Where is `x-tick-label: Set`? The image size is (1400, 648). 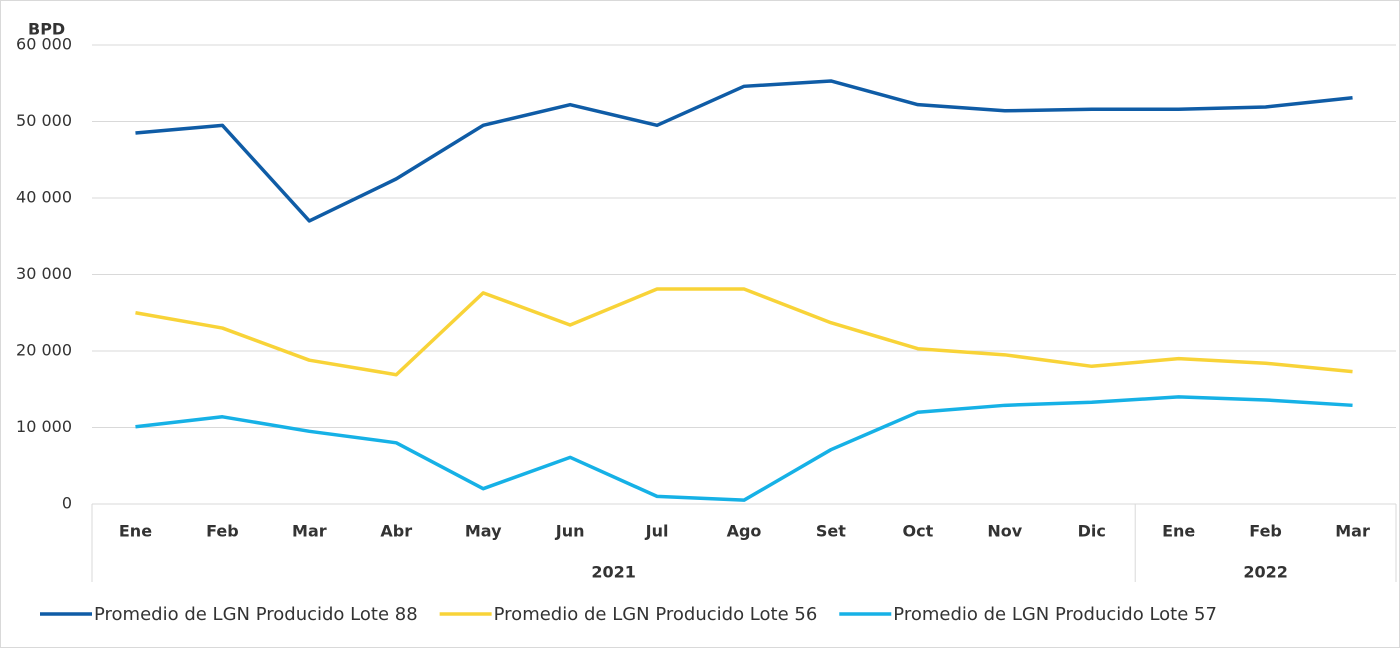
x-tick-label: Set is located at coordinates (831, 531).